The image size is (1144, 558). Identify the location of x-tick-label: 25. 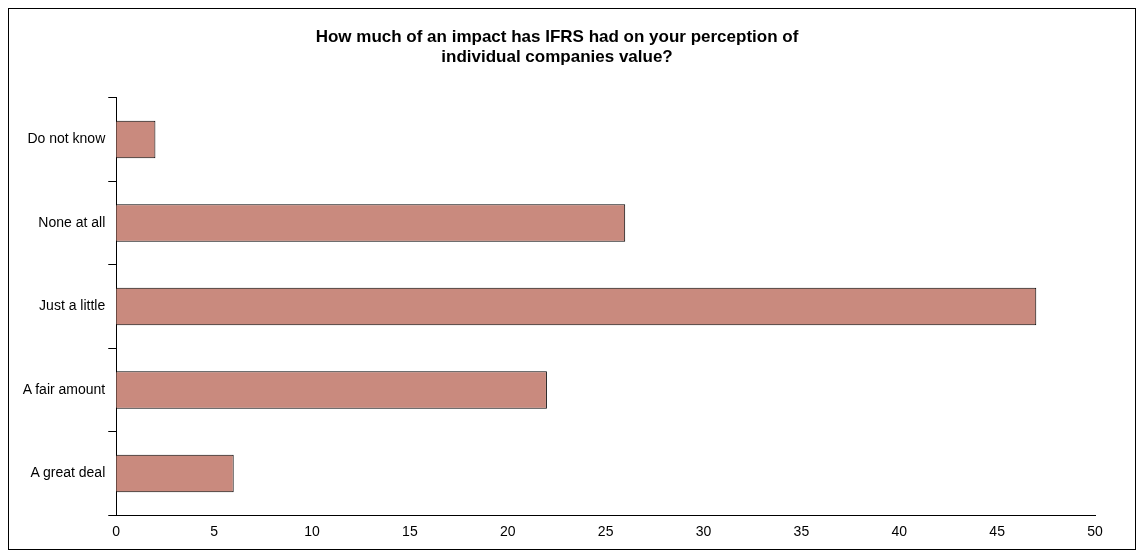
(605, 531).